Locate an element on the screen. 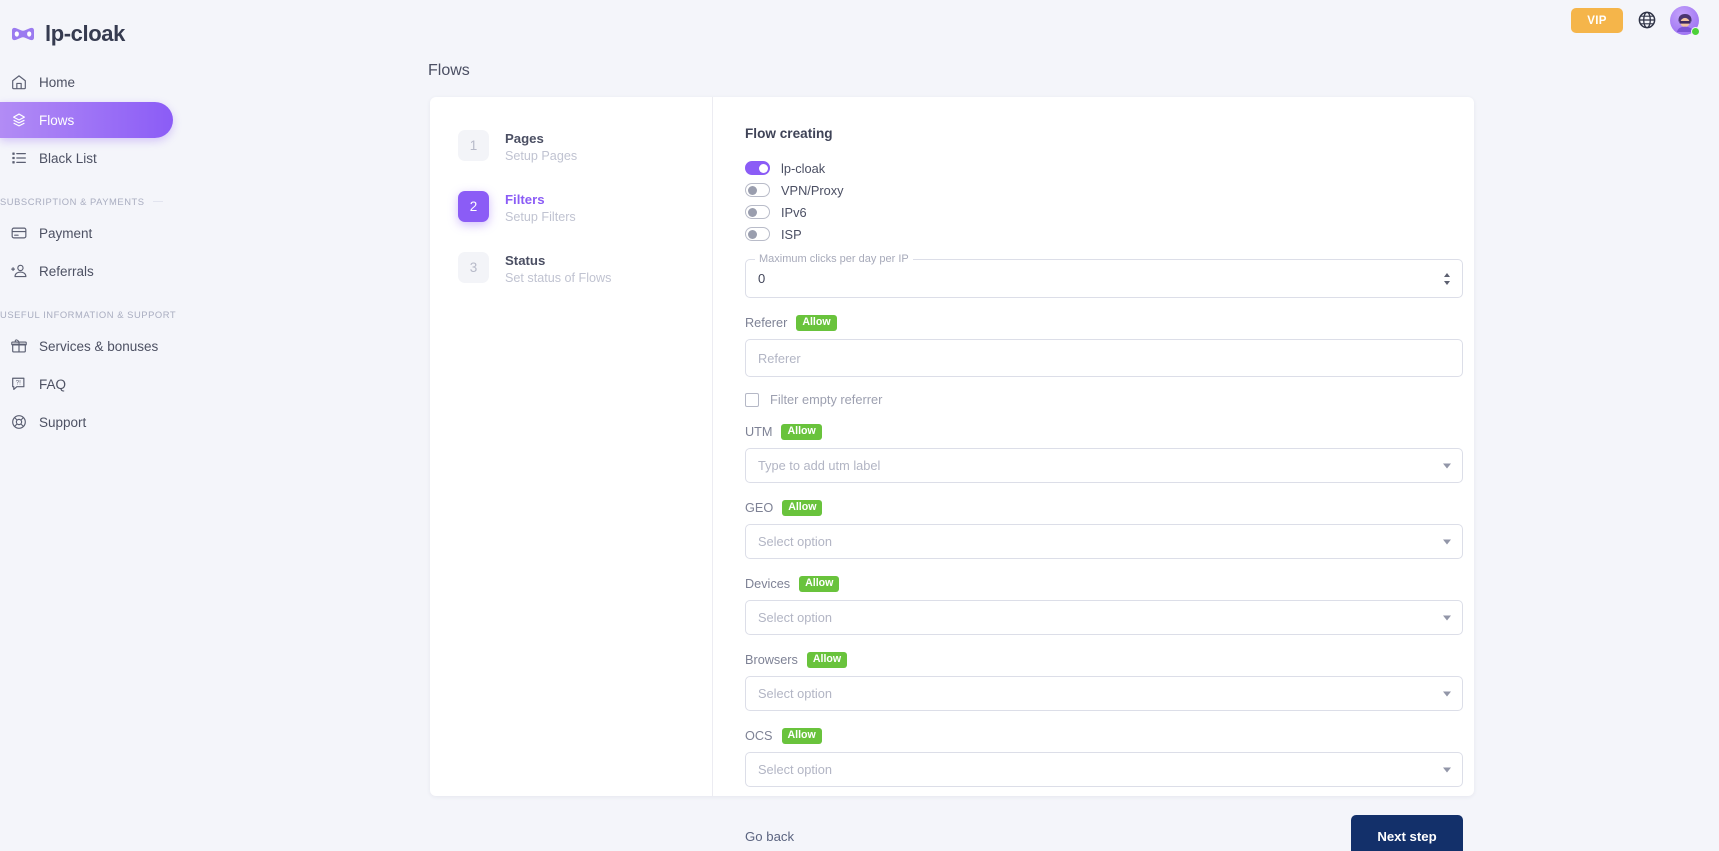  devices-label-row: Devices Allow is located at coordinates (1104, 584).